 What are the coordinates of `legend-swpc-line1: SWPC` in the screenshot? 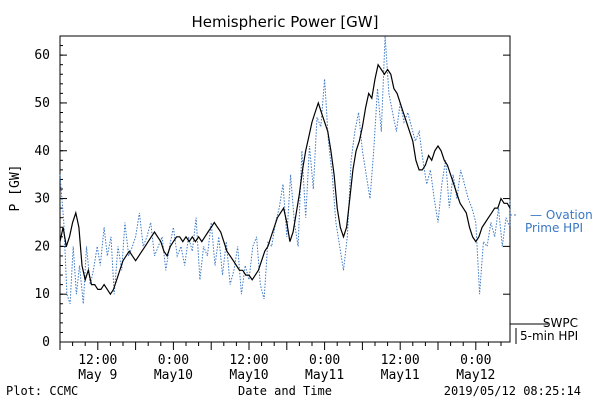 It's located at (560, 323).